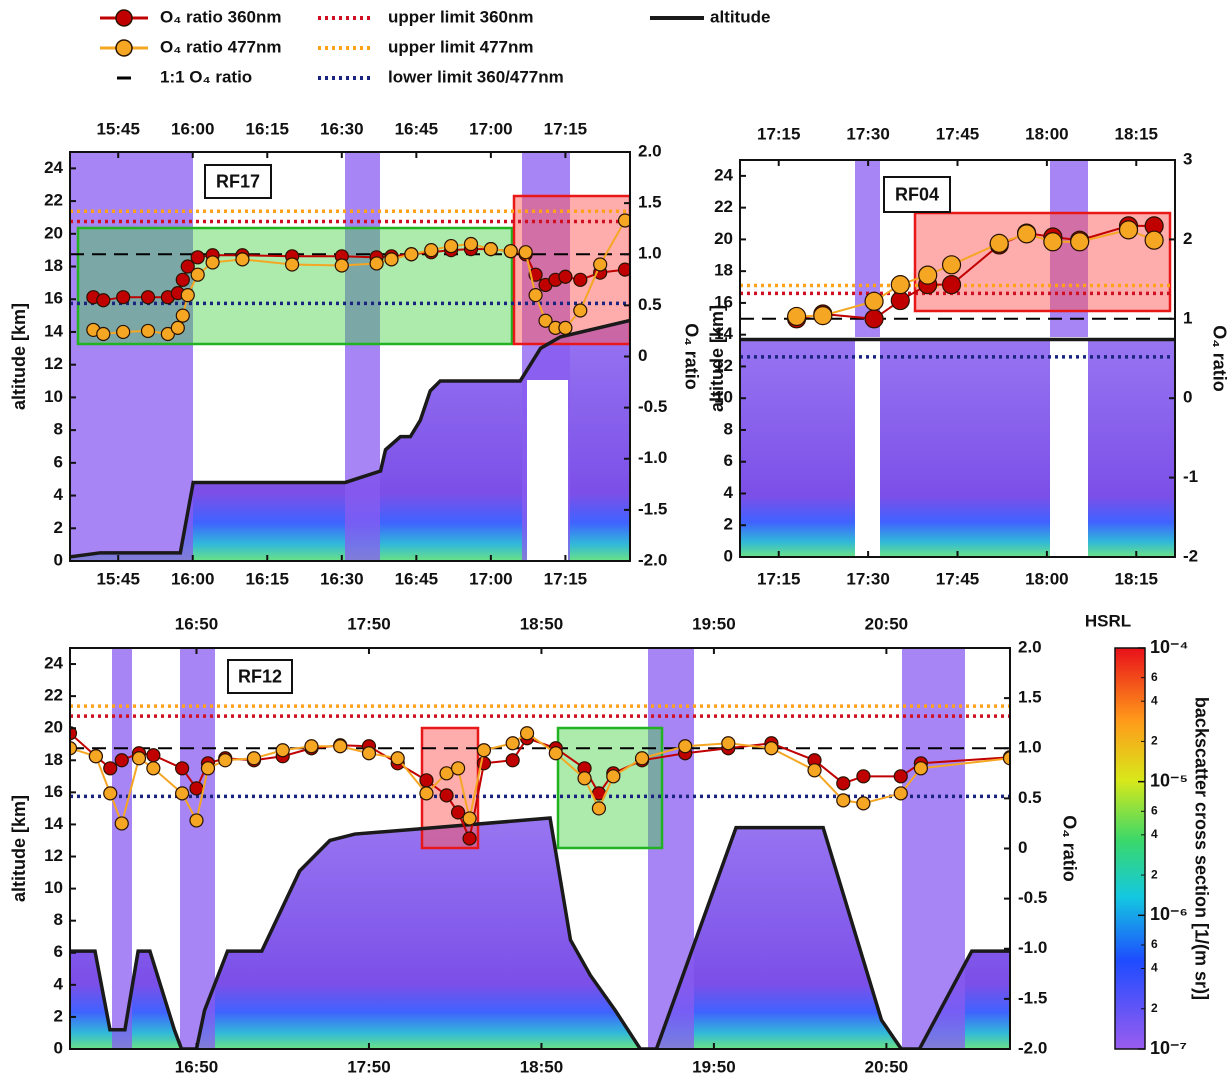 The height and width of the screenshot is (1082, 1231). I want to click on y-tick-label: 12, so click(53, 855).